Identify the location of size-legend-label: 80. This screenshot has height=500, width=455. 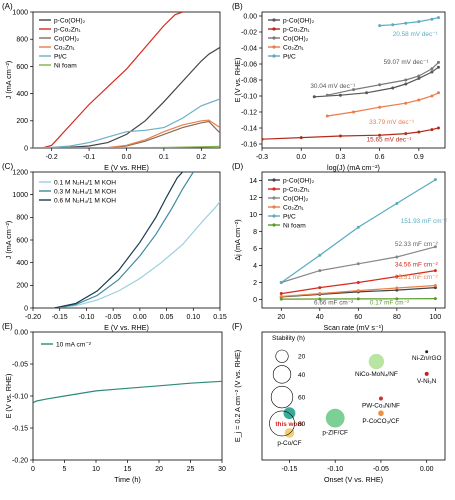
(302, 424).